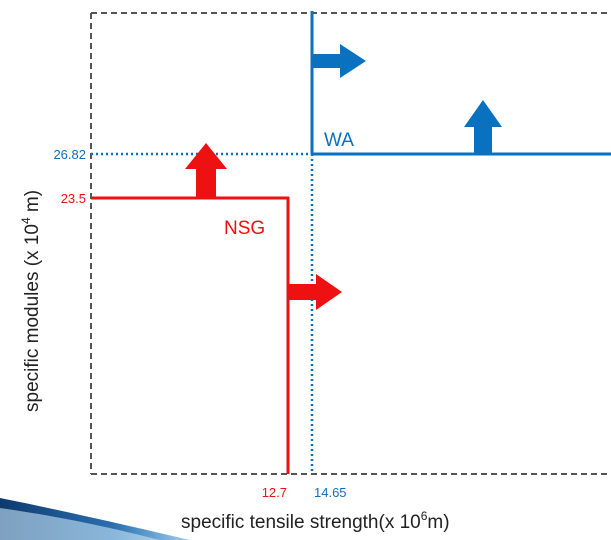  I want to click on x-tick-nsg: 12.7, so click(274, 492).